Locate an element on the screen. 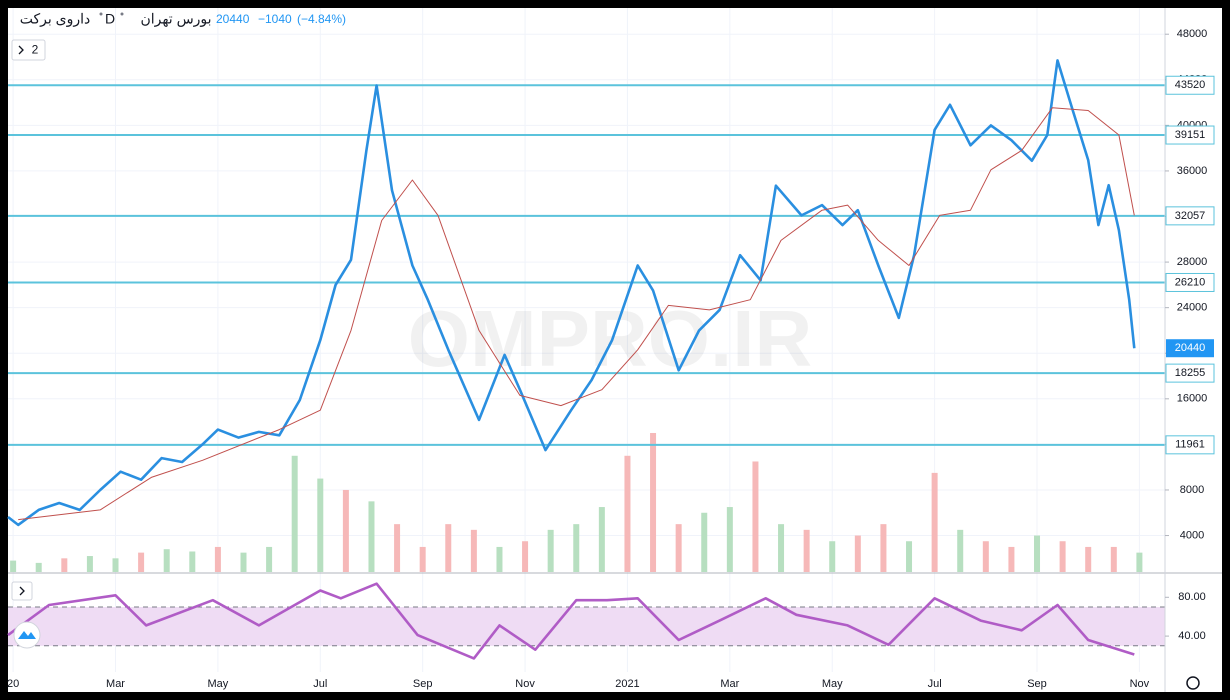 The width and height of the screenshot is (1230, 700). level-label: 11961 is located at coordinates (1190, 445).